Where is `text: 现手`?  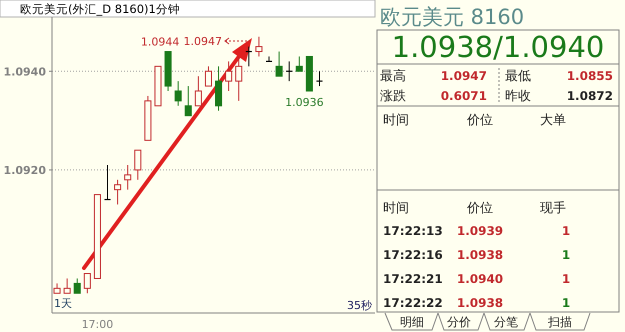
text: 现手 is located at coordinates (553, 208).